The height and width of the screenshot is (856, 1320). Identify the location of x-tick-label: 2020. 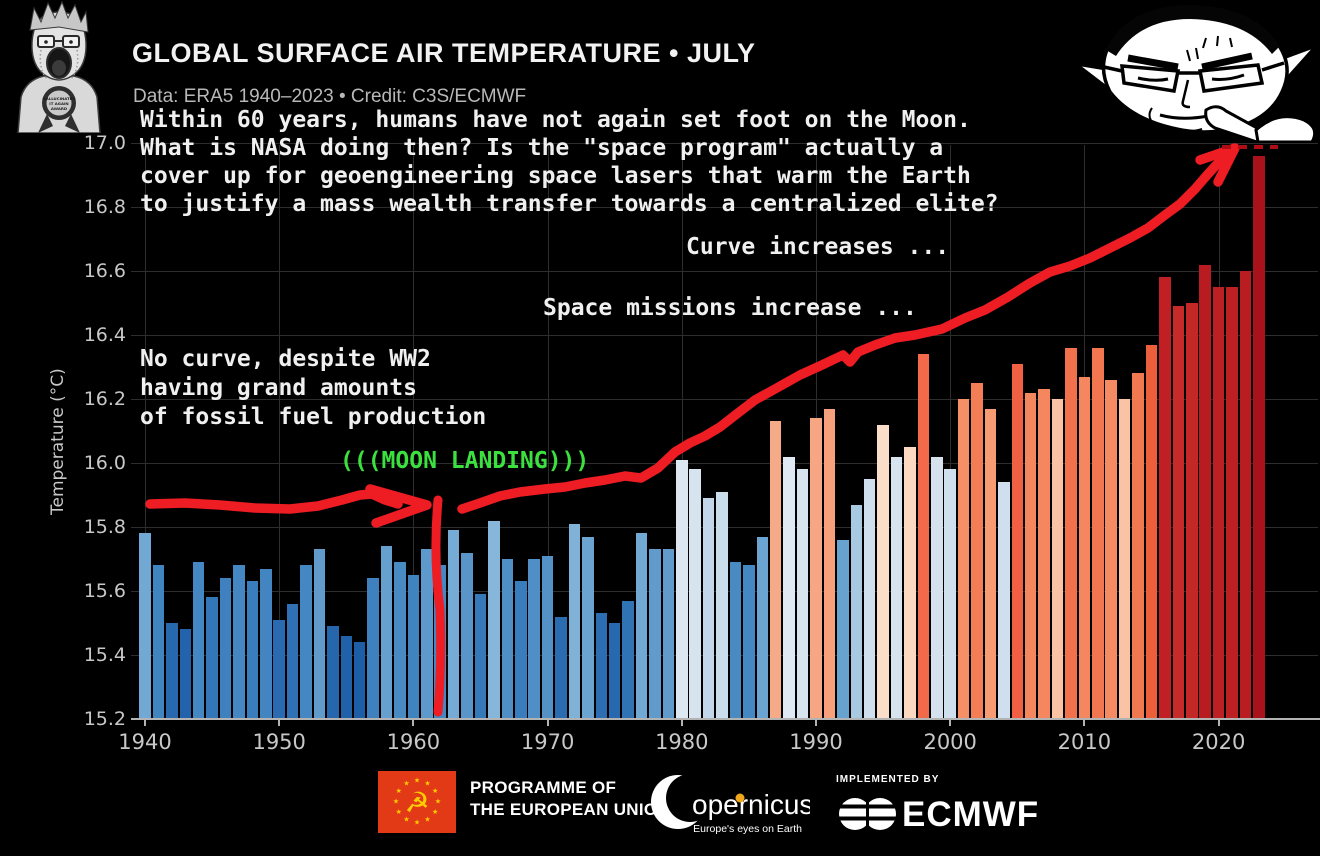
(1218, 742).